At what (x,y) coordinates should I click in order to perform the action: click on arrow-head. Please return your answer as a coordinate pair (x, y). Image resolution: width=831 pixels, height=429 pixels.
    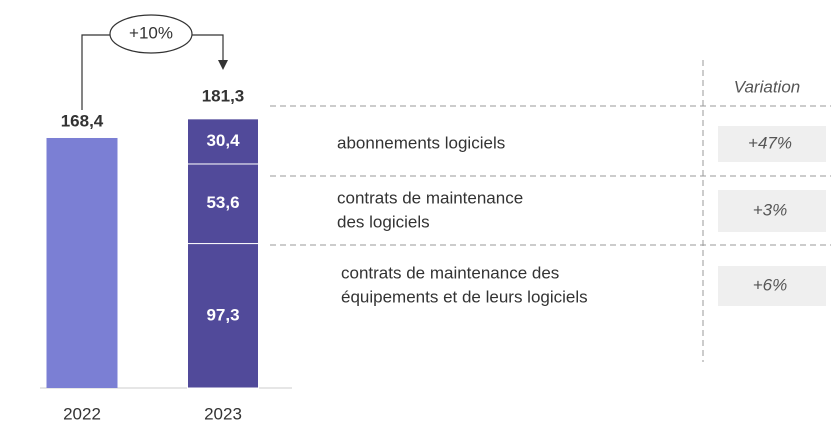
    Looking at the image, I should click on (223, 65).